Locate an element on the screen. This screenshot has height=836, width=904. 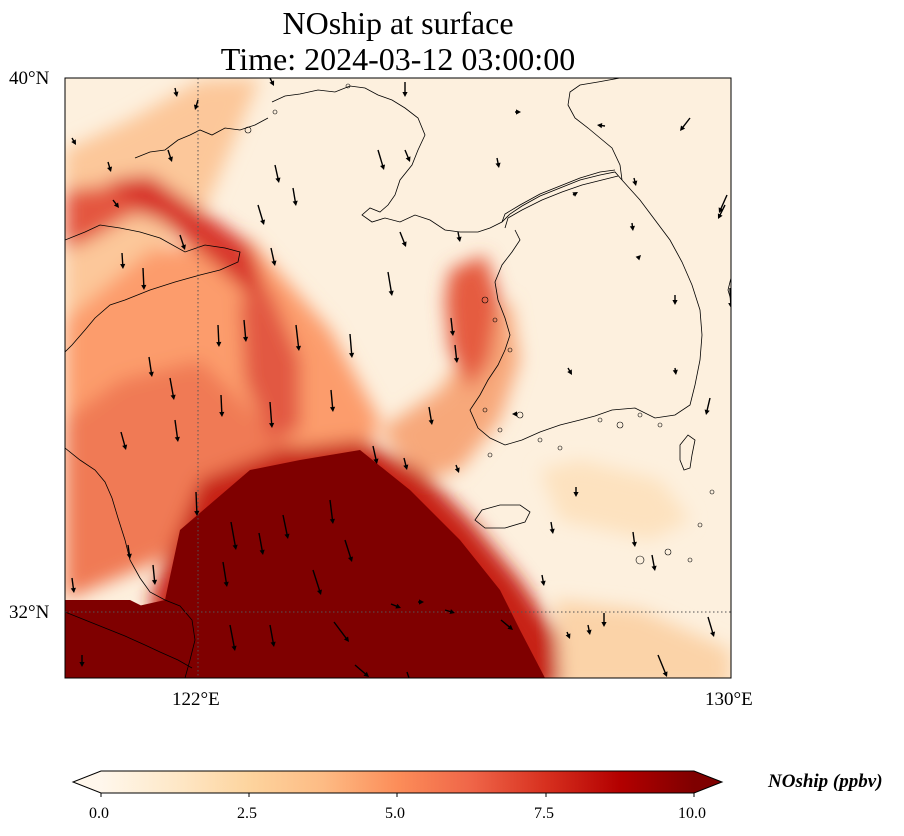
lat-tick-label: 32°N is located at coordinates (29, 612).